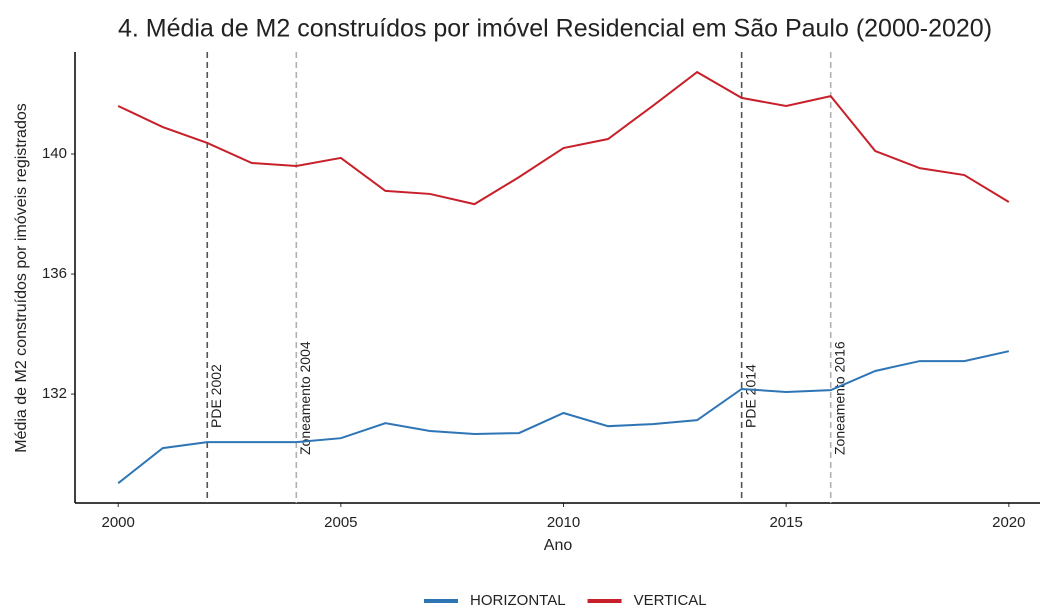 This screenshot has height=609, width=1042. Describe the element at coordinates (558, 545) in the screenshot. I see `x-axis-label: Ano` at that location.